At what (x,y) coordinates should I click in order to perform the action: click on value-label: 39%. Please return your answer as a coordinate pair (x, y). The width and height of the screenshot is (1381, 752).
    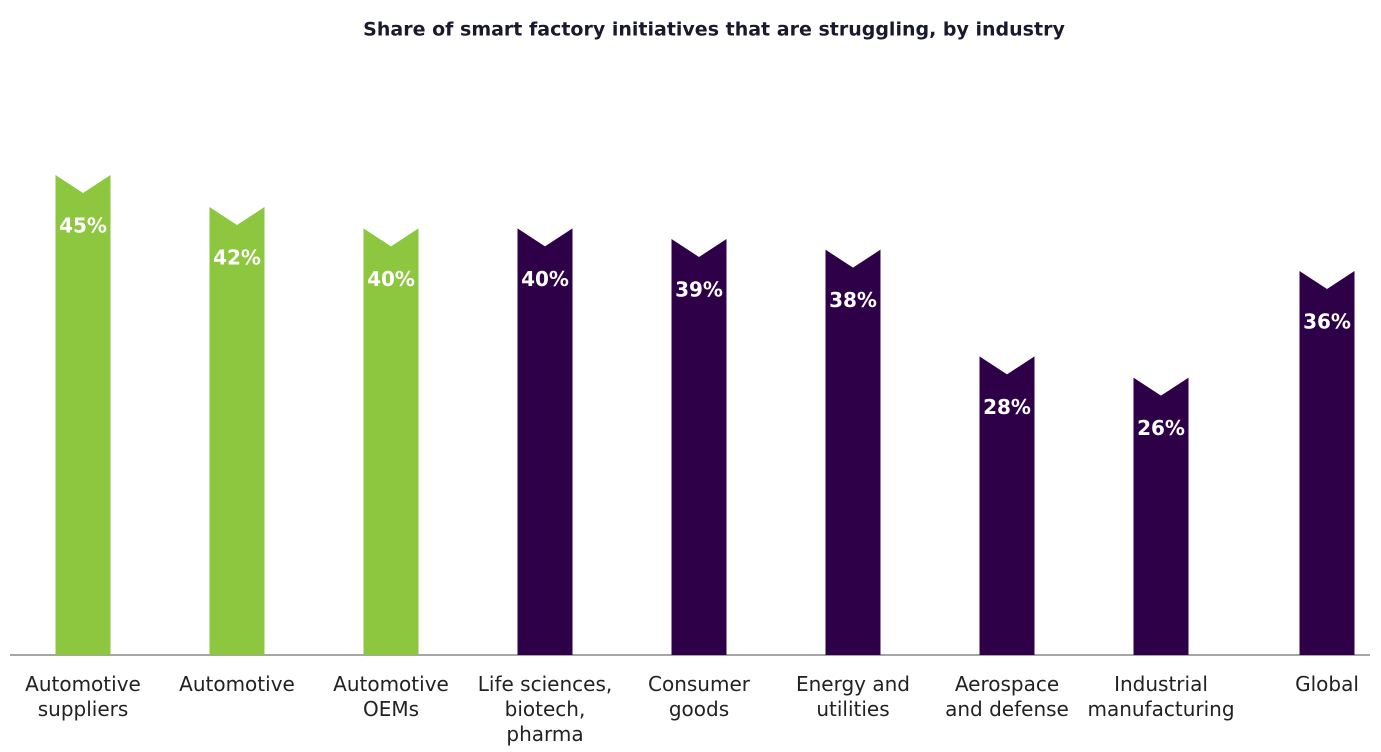
    Looking at the image, I should click on (699, 290).